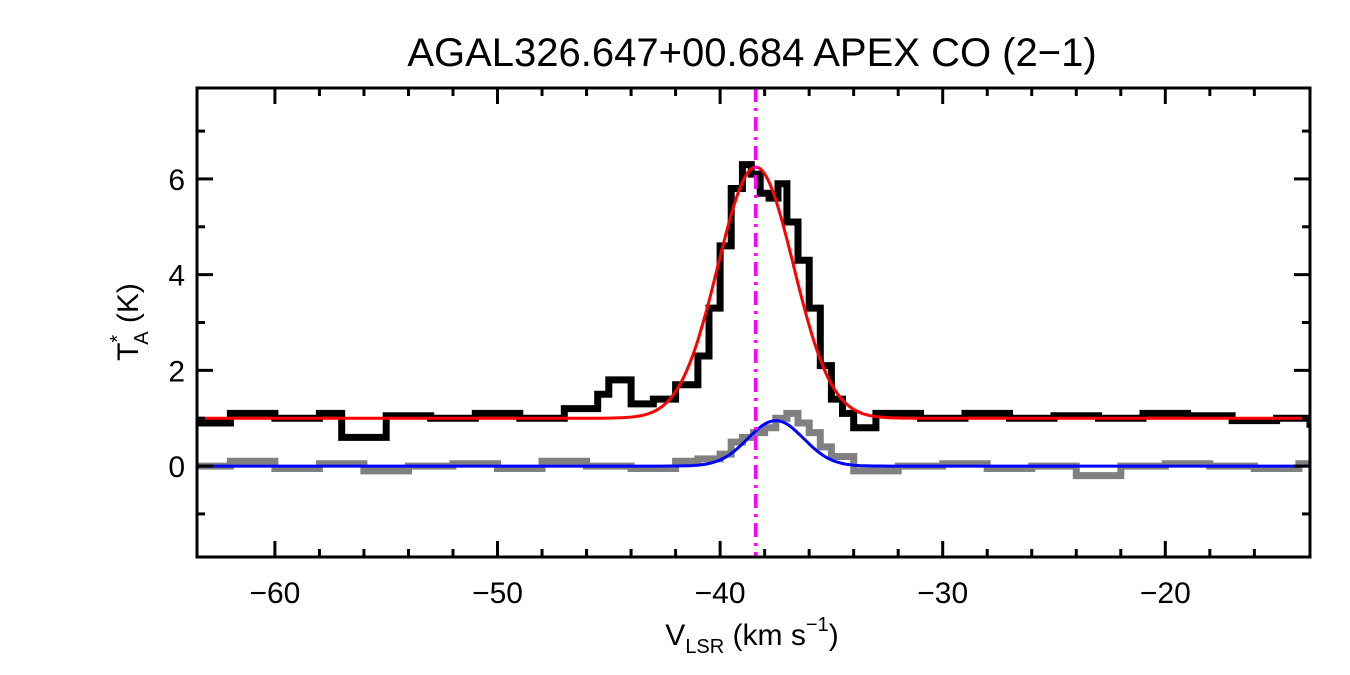  I want to click on y-tick-label: 0, so click(176, 467).